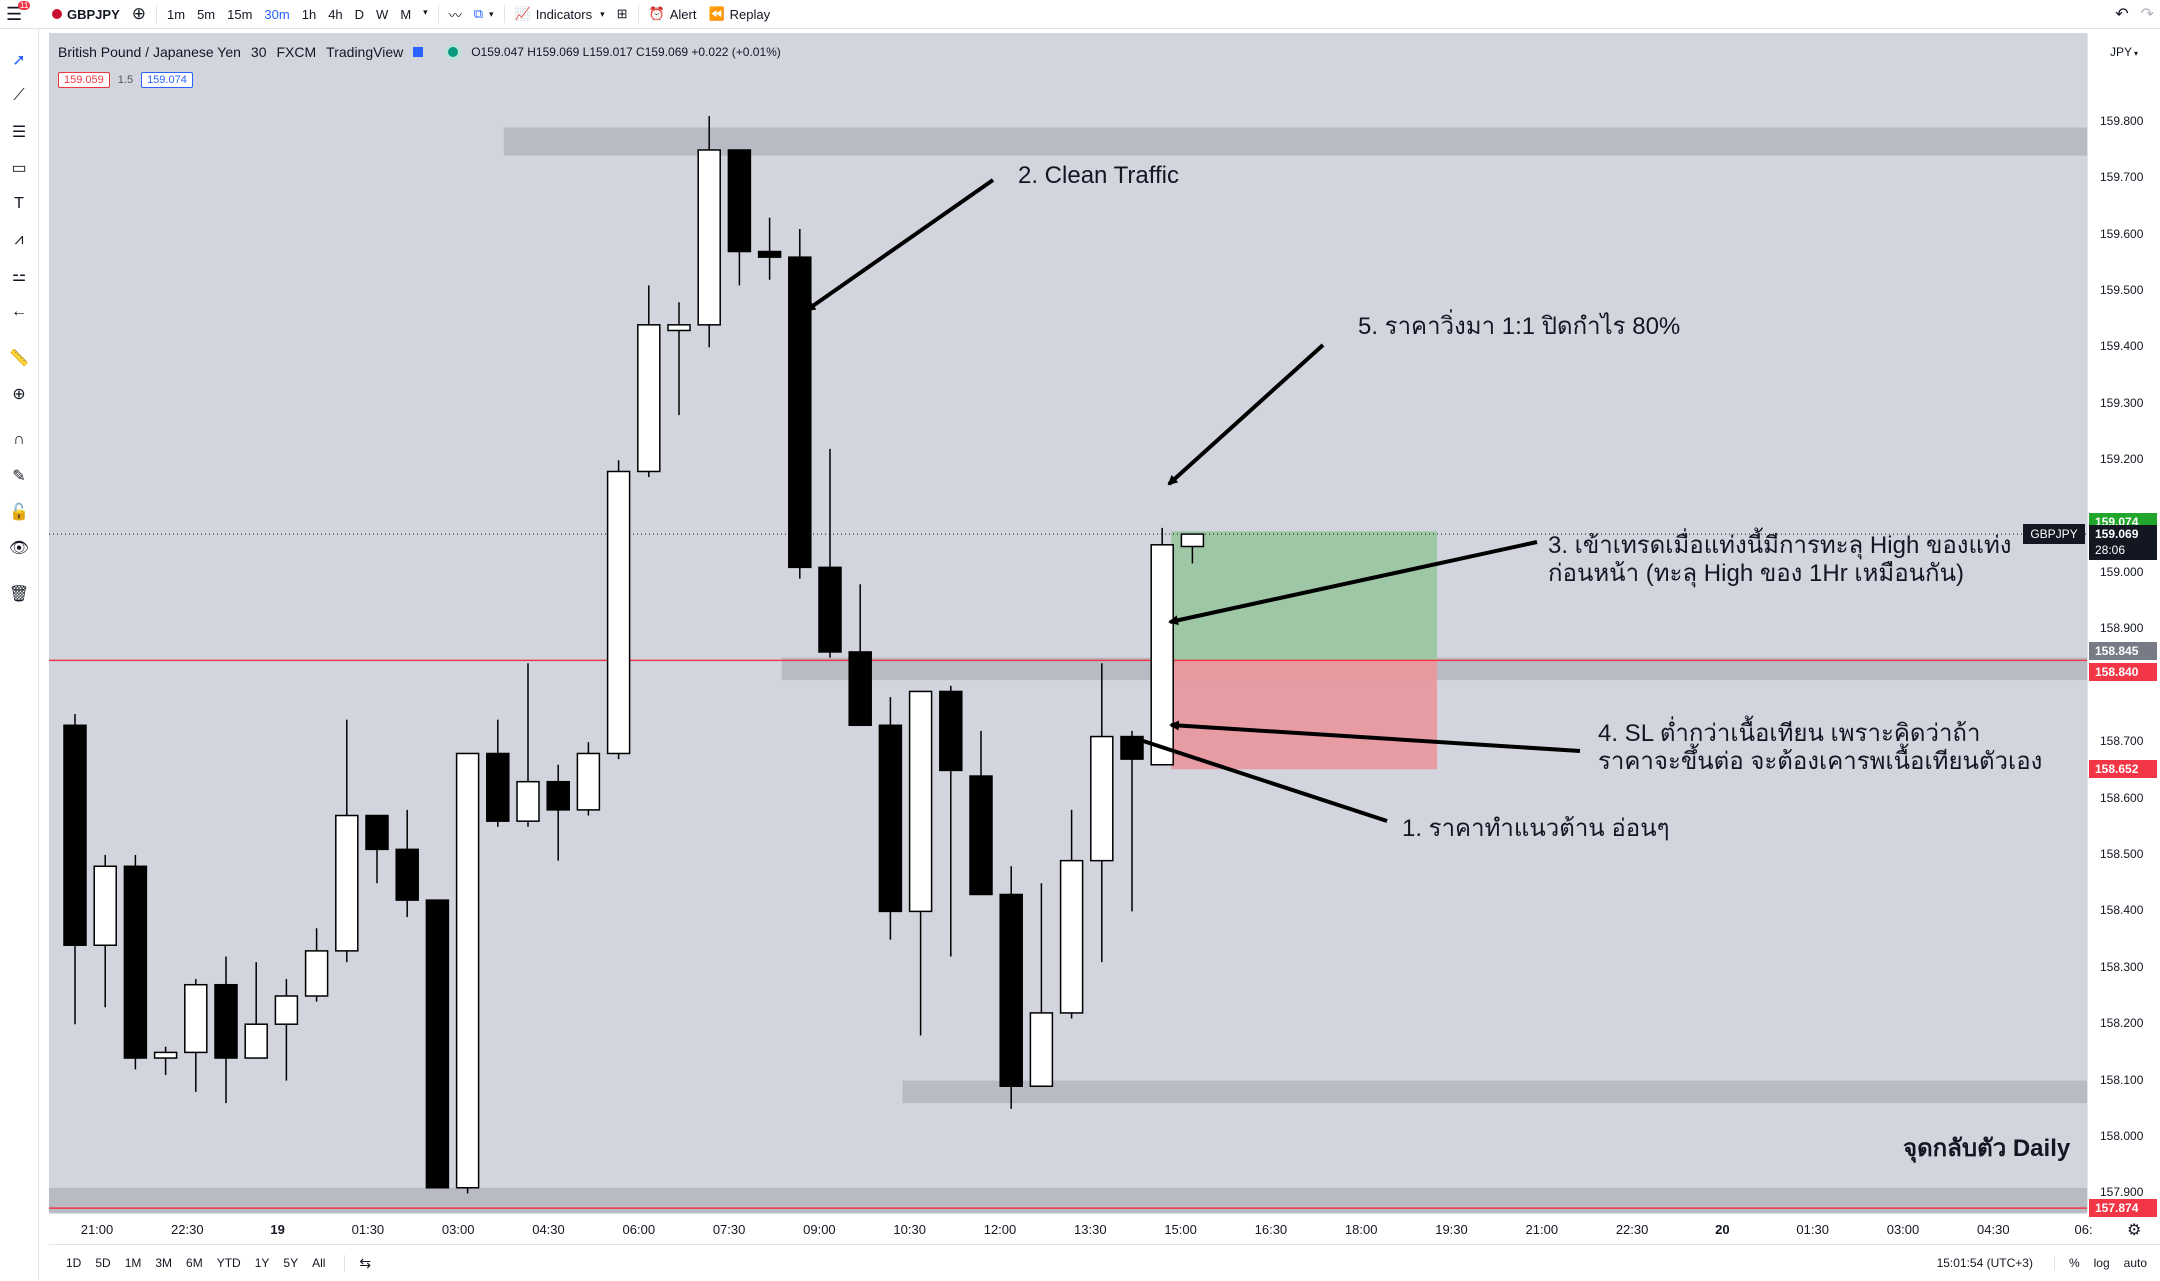  What do you see at coordinates (2135, 1263) in the screenshot?
I see `auto-toggle: auto` at bounding box center [2135, 1263].